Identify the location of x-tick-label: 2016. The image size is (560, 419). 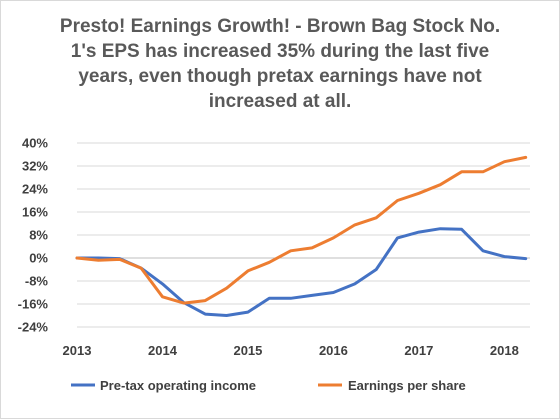
(333, 350).